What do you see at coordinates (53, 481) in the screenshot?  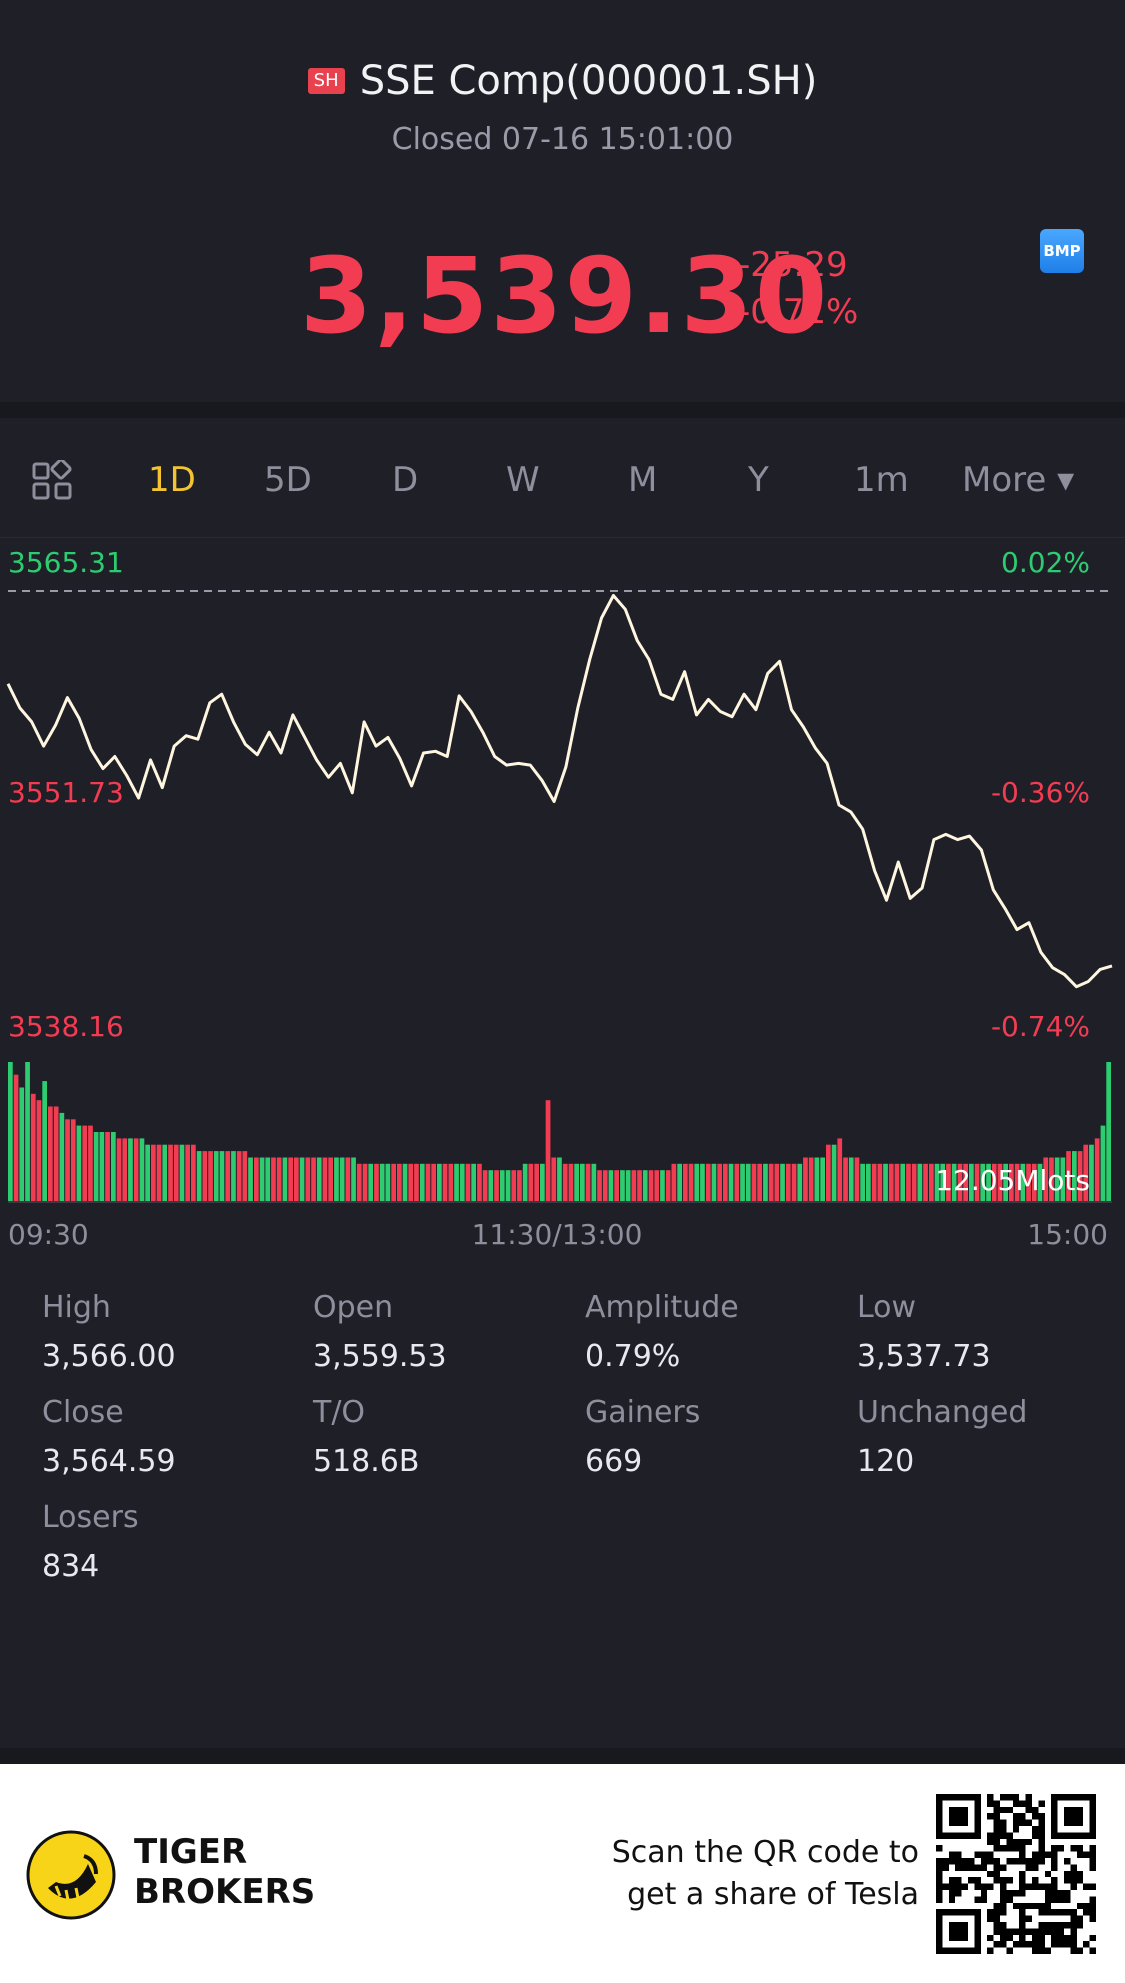 I see `layout-grid-icon` at bounding box center [53, 481].